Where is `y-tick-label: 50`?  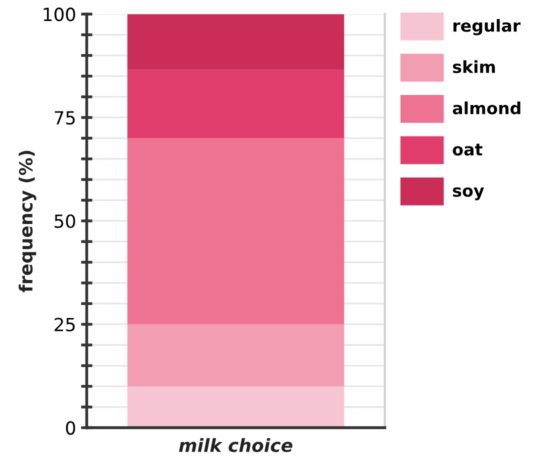 y-tick-label: 50 is located at coordinates (65, 221).